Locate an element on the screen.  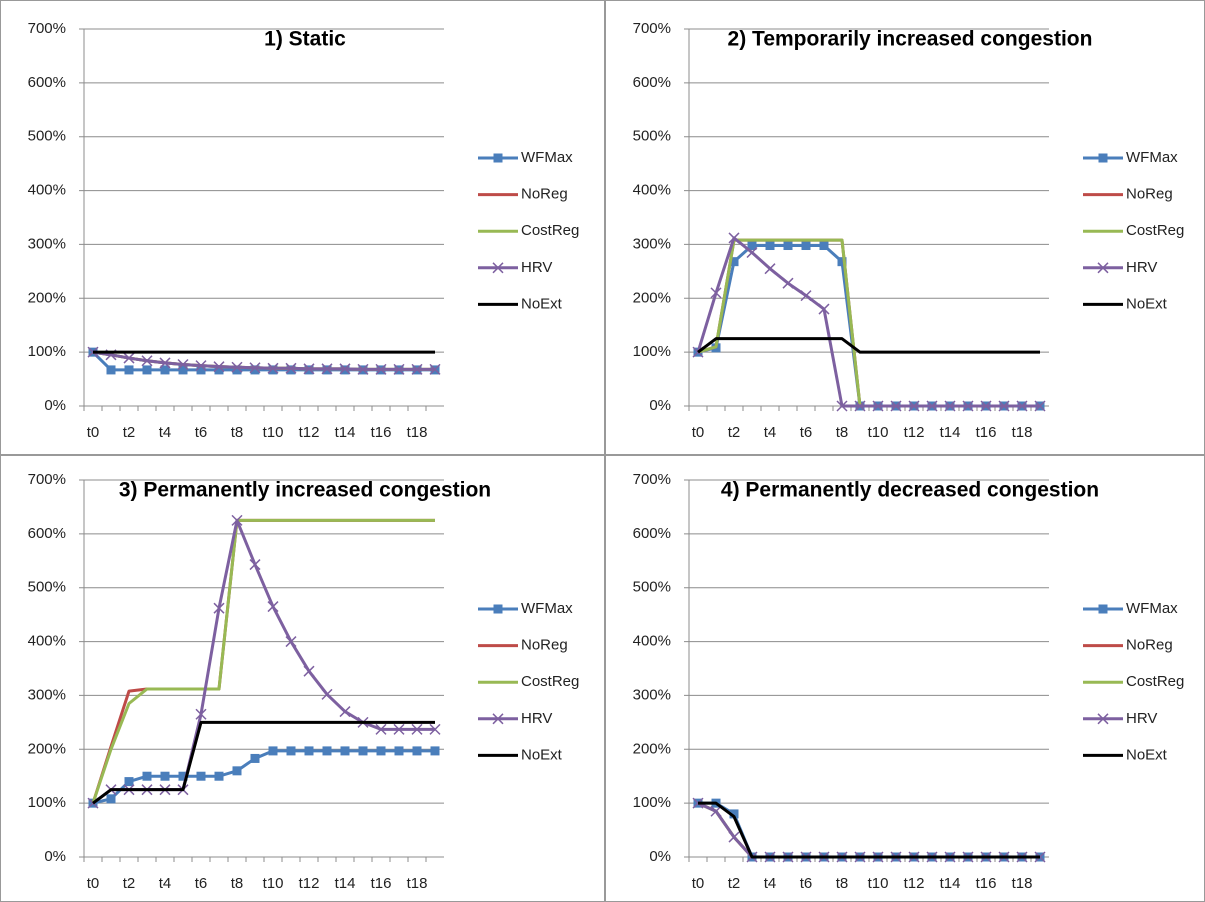
chart-title: 3) Permanently increased congestion is located at coordinates (305, 490).